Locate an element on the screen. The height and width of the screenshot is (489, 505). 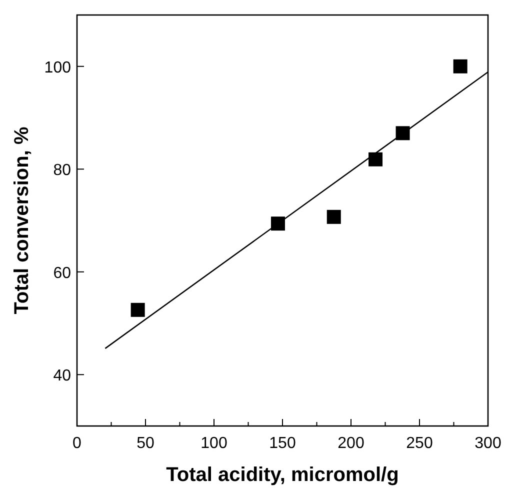
y-tick-label: 40 is located at coordinates (62, 376).